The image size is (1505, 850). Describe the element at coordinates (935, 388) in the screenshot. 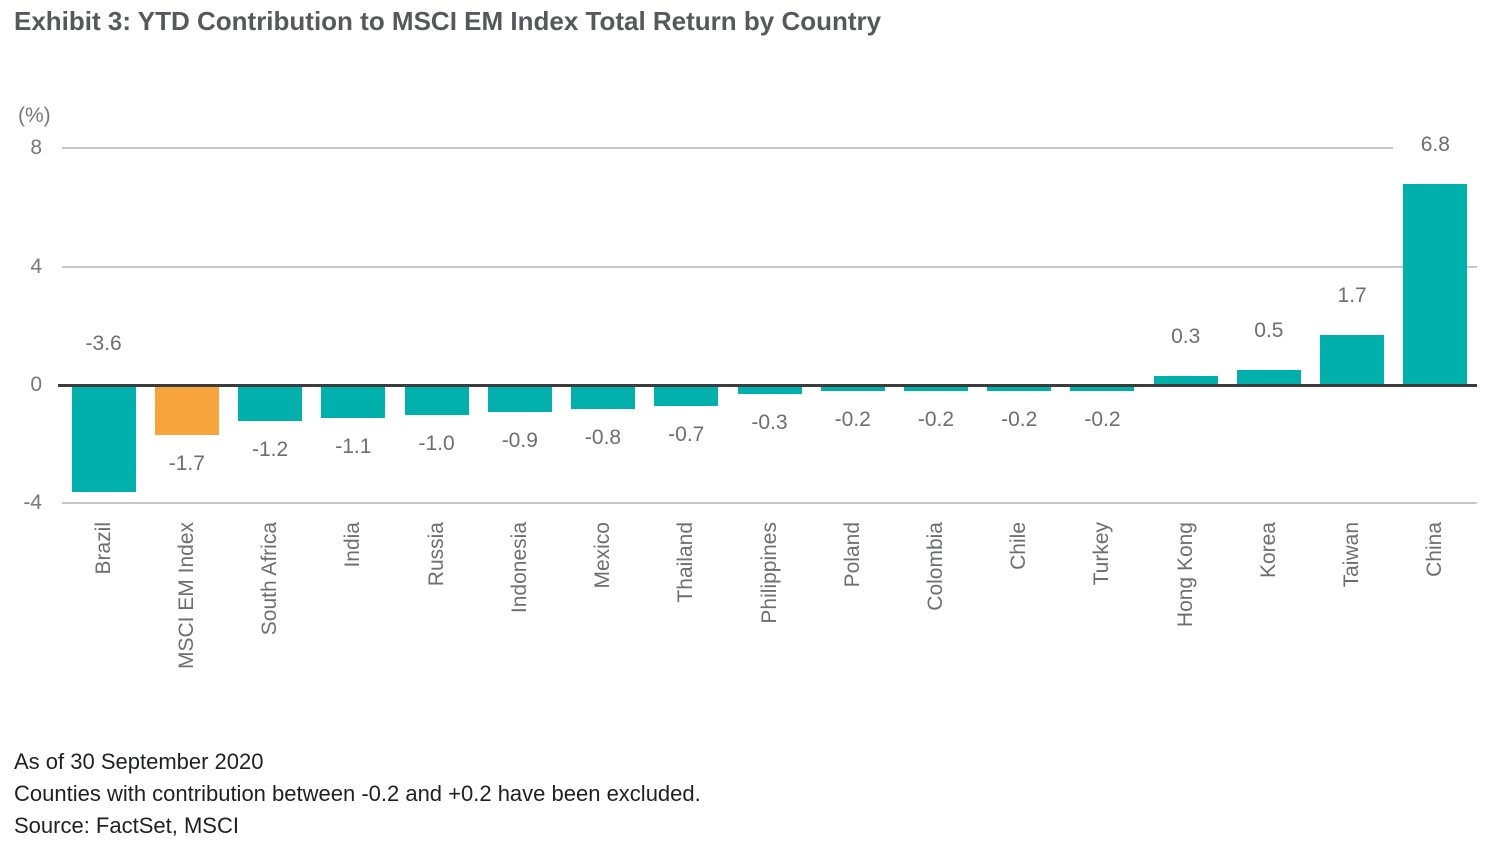

I see `bar-colombia` at that location.